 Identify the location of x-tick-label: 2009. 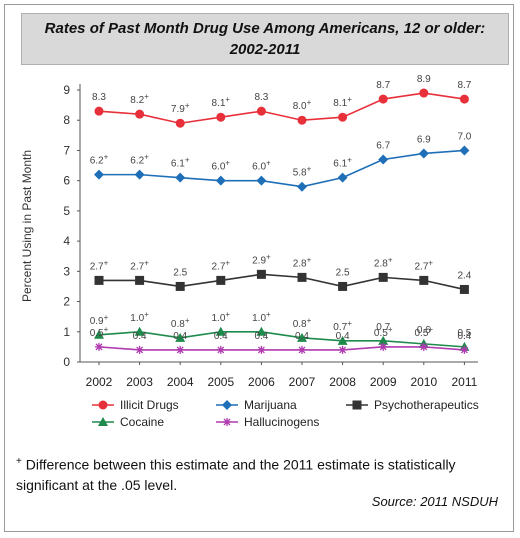
(383, 382).